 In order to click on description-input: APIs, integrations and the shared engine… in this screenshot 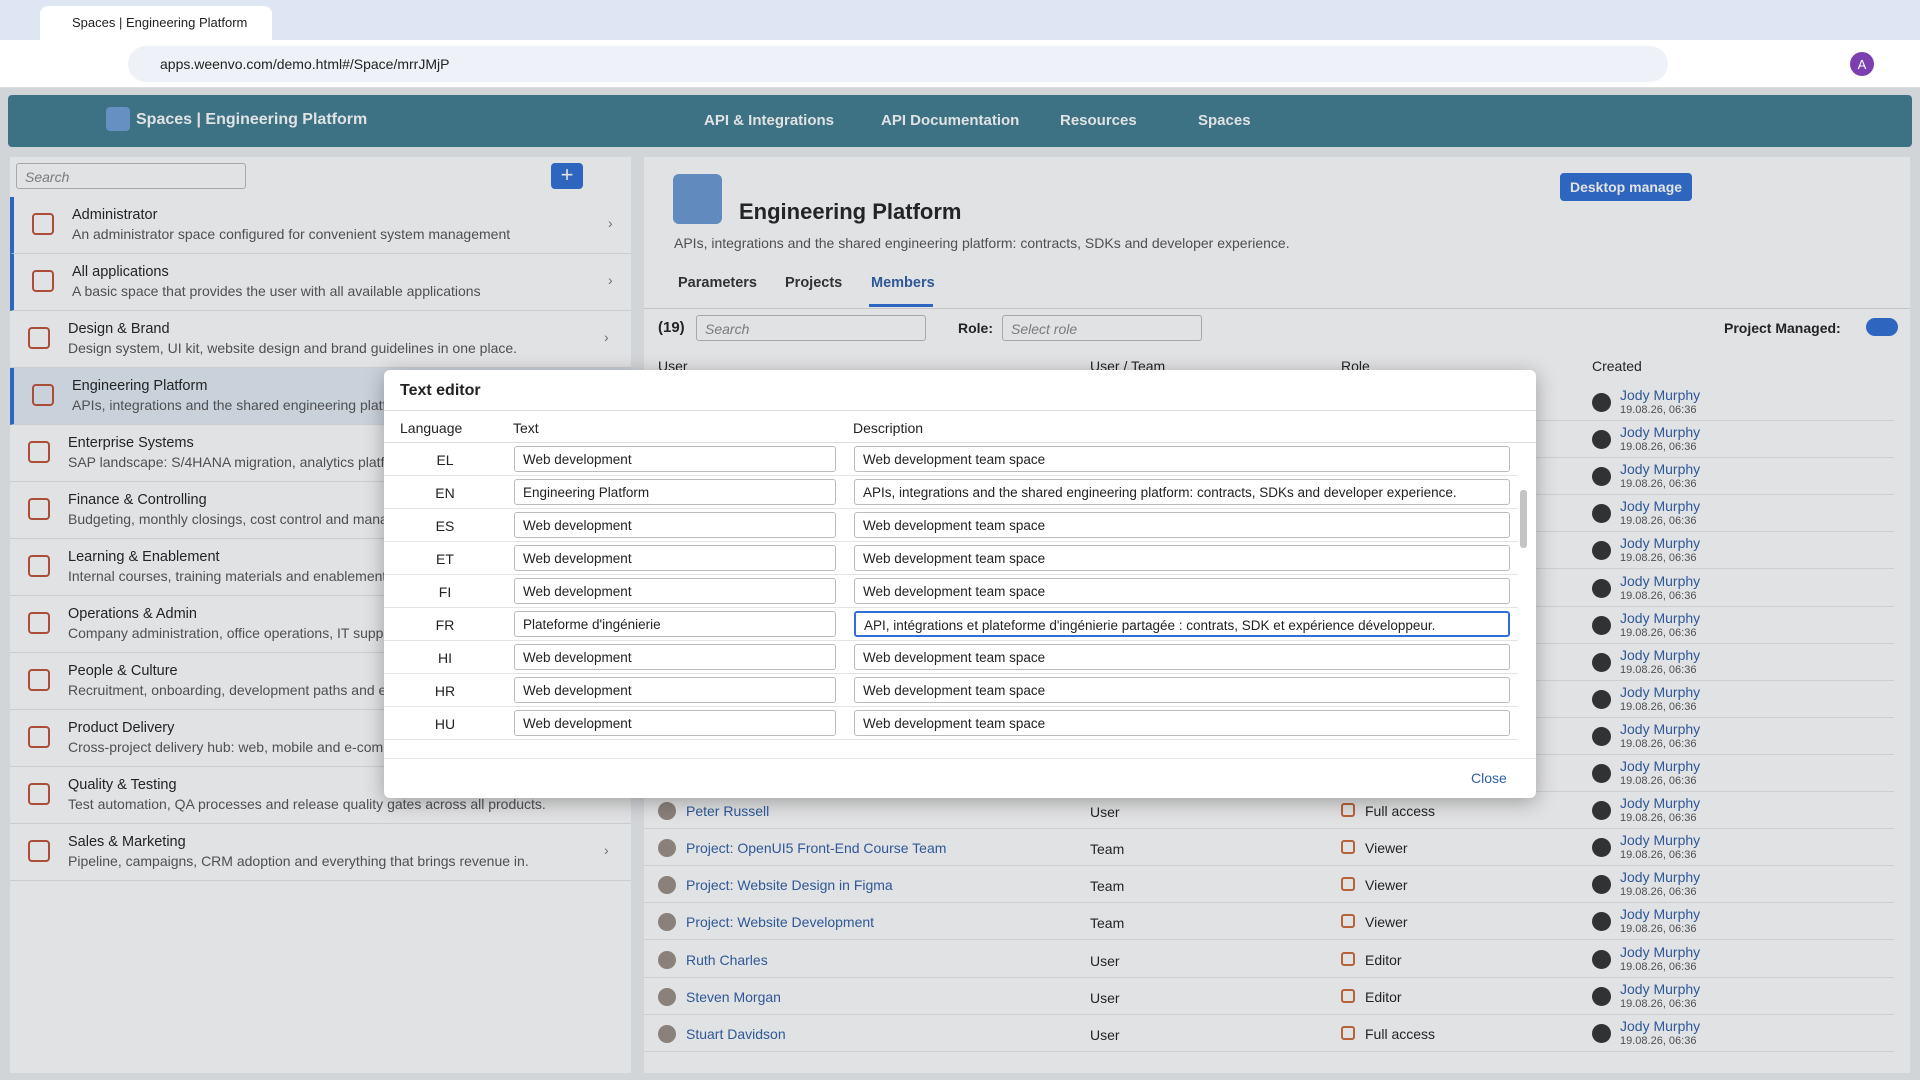, I will do `click(1182, 492)`.